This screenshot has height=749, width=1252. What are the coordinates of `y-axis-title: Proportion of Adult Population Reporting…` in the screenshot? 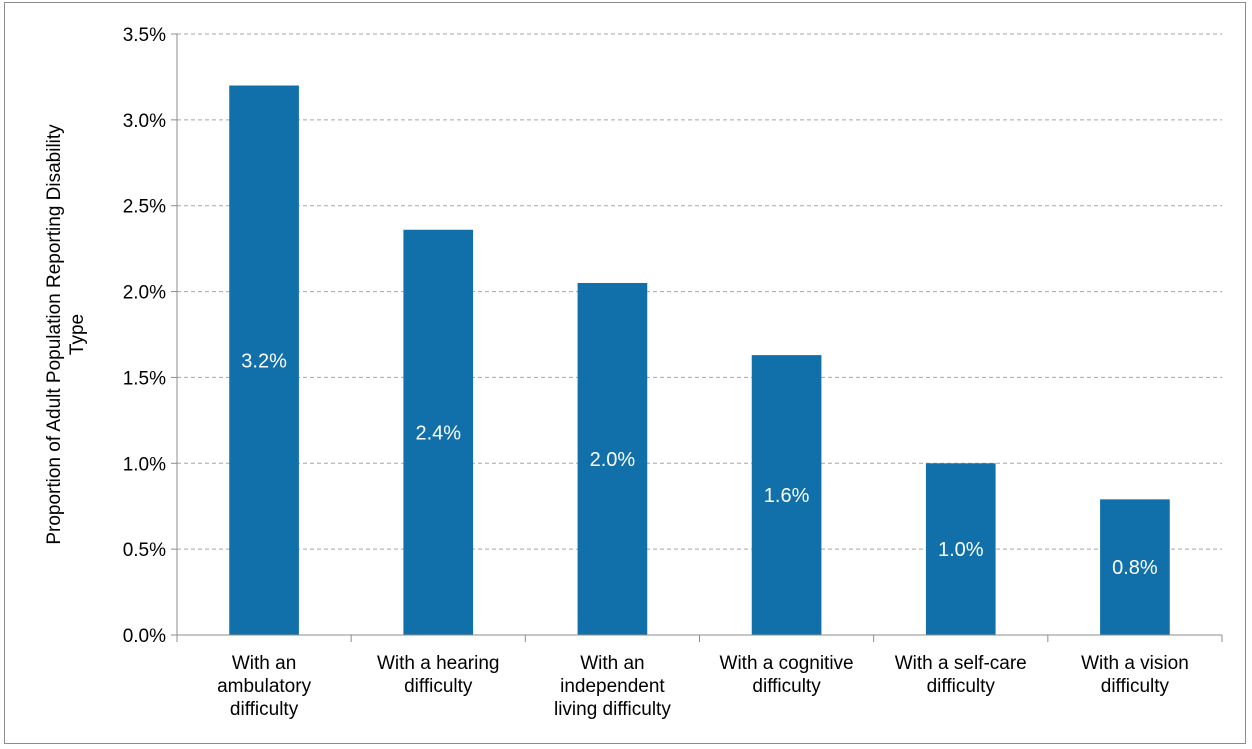 It's located at (66, 334).